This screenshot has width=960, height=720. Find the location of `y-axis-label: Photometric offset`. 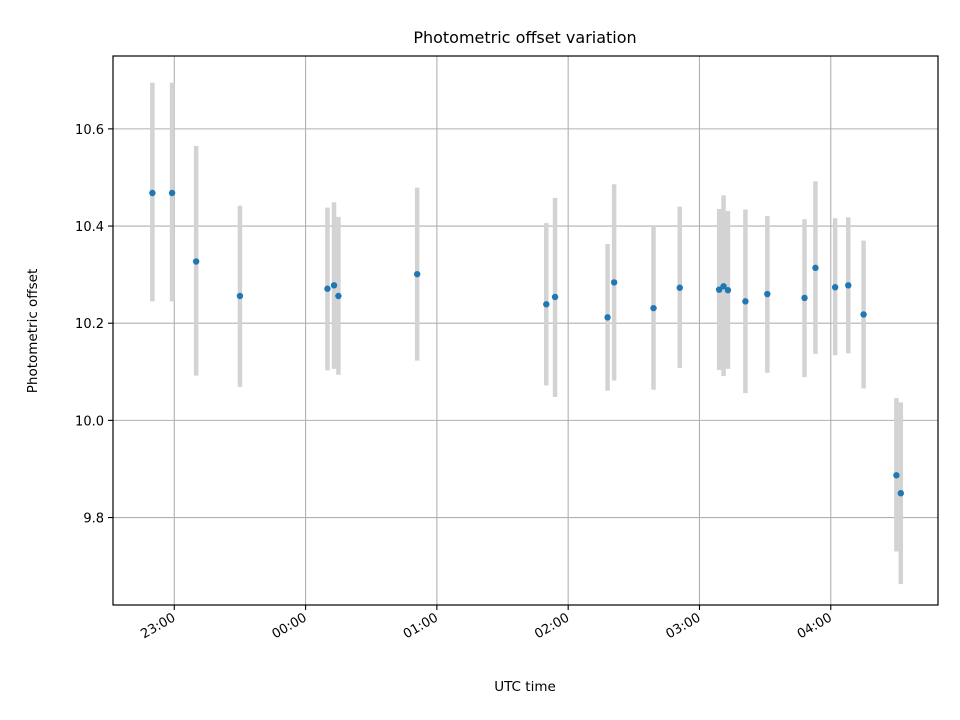

y-axis-label: Photometric offset is located at coordinates (33, 331).